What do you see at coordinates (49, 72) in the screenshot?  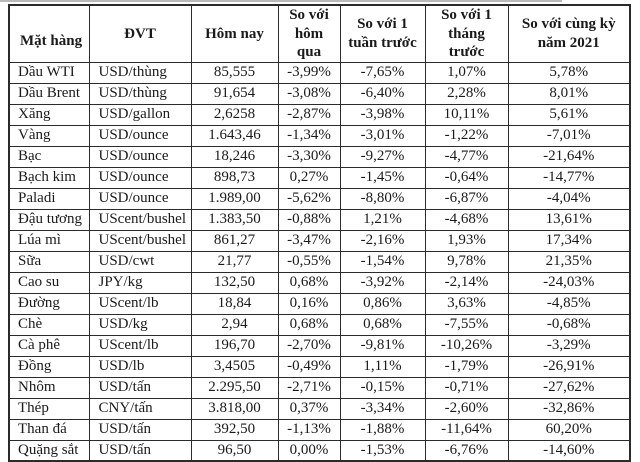 I see `commodity-cell: Dầu WTI` at bounding box center [49, 72].